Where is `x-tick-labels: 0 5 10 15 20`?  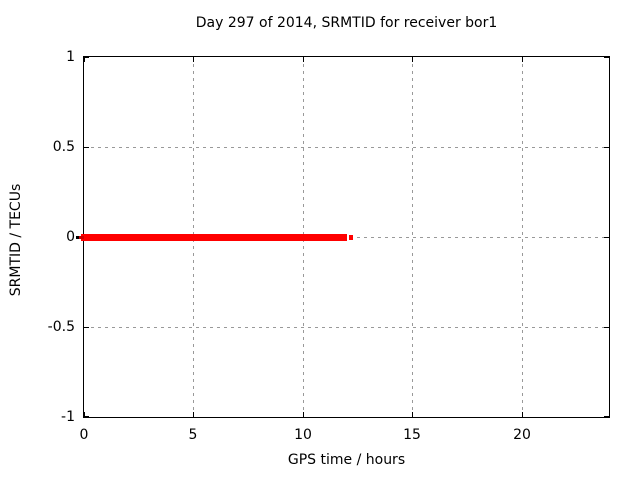 x-tick-labels: 0 5 10 15 20 is located at coordinates (344, 436).